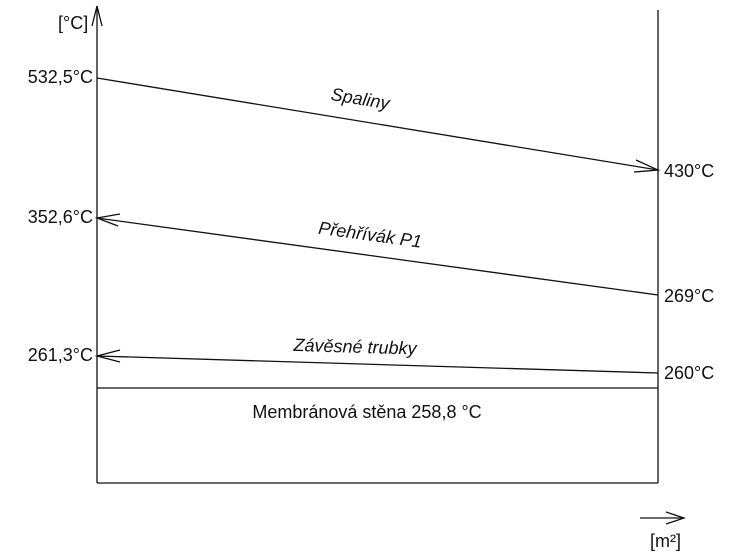  Describe the element at coordinates (60, 355) in the screenshot. I see `stream-start: 261,3°C` at that location.